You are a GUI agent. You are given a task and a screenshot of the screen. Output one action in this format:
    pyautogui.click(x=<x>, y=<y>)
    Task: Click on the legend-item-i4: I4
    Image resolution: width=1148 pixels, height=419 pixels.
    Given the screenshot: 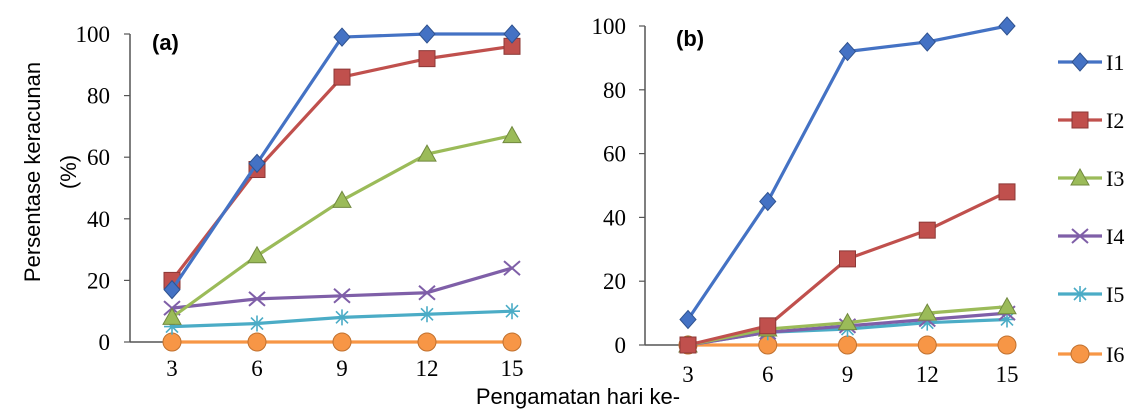 What is the action you would take?
    pyautogui.click(x=1091, y=236)
    